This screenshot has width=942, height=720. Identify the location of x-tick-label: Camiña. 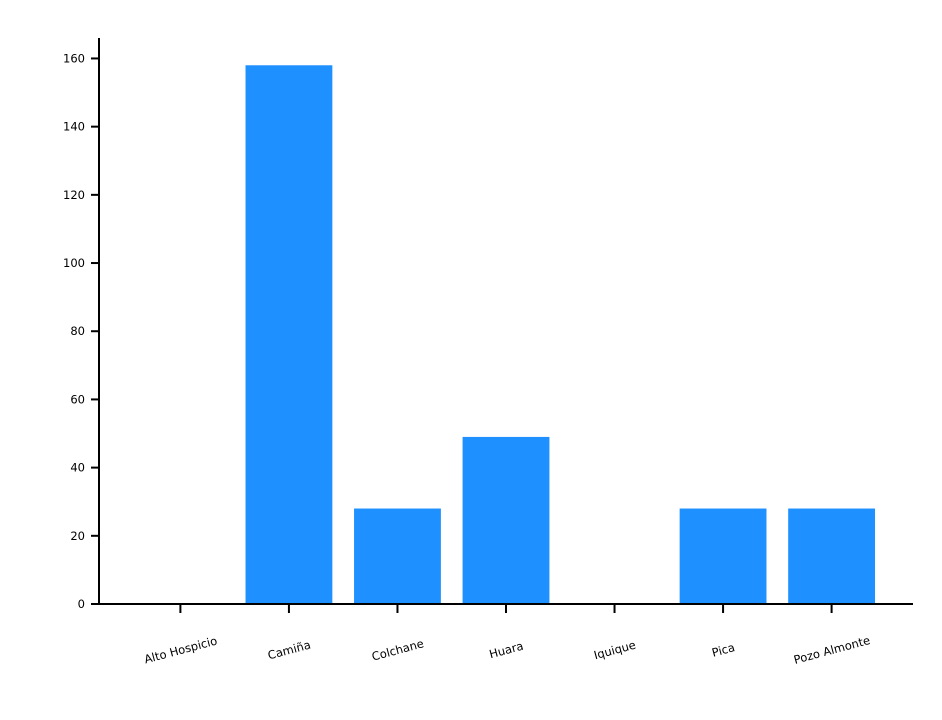
(289, 650).